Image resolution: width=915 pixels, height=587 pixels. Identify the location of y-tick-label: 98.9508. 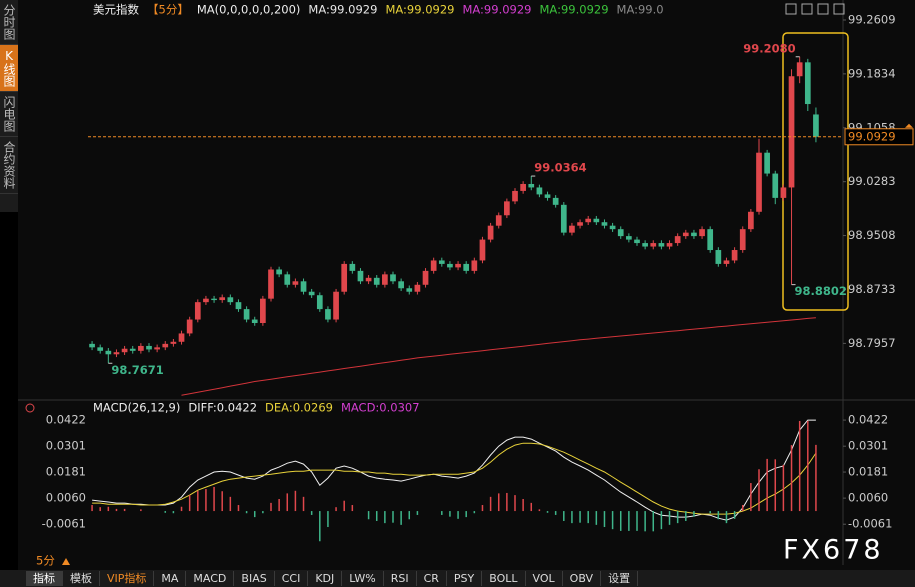
(872, 235).